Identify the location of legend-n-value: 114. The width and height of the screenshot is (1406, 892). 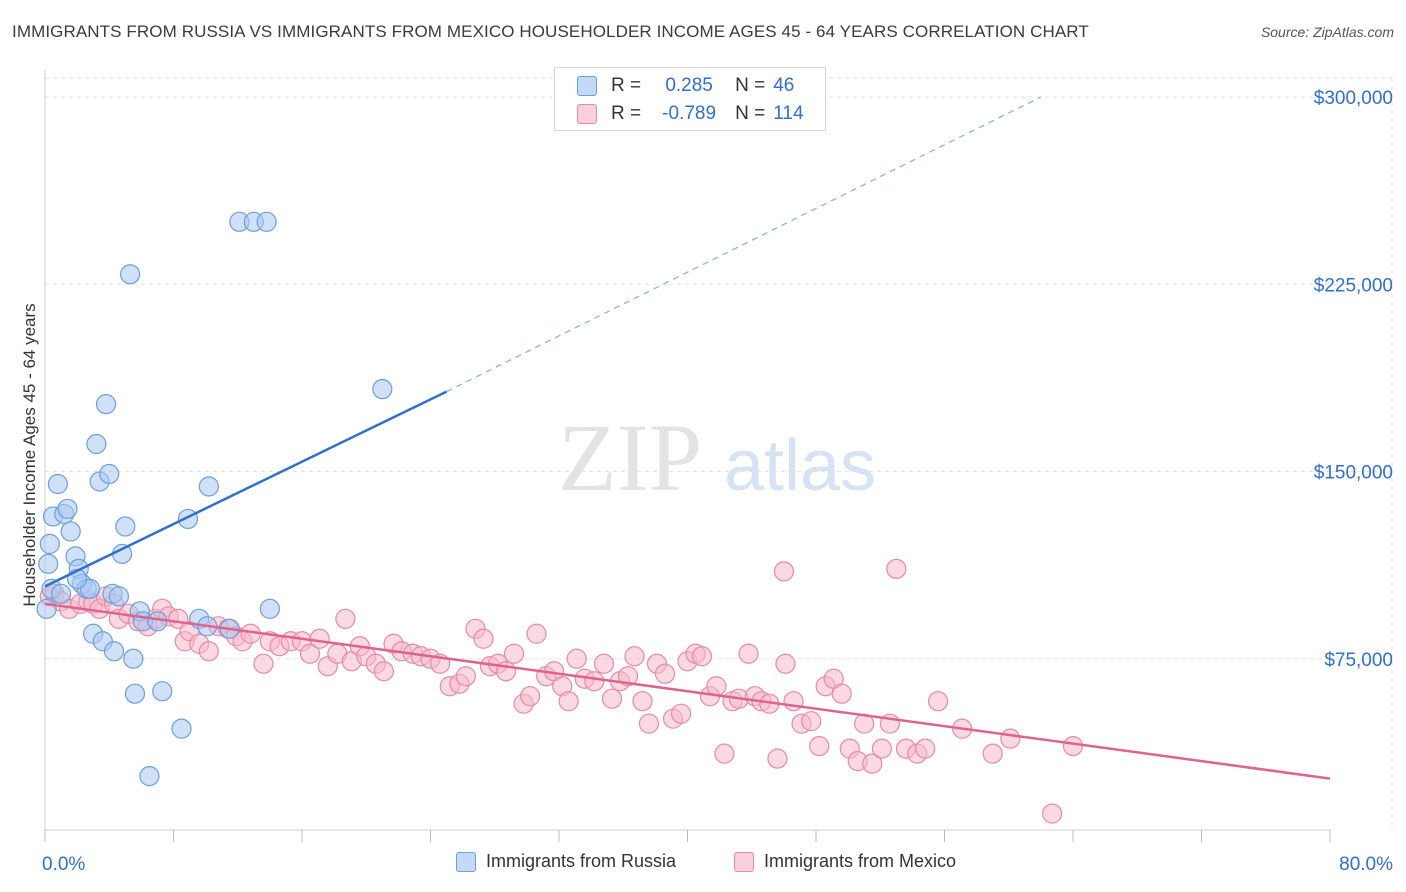
(788, 113).